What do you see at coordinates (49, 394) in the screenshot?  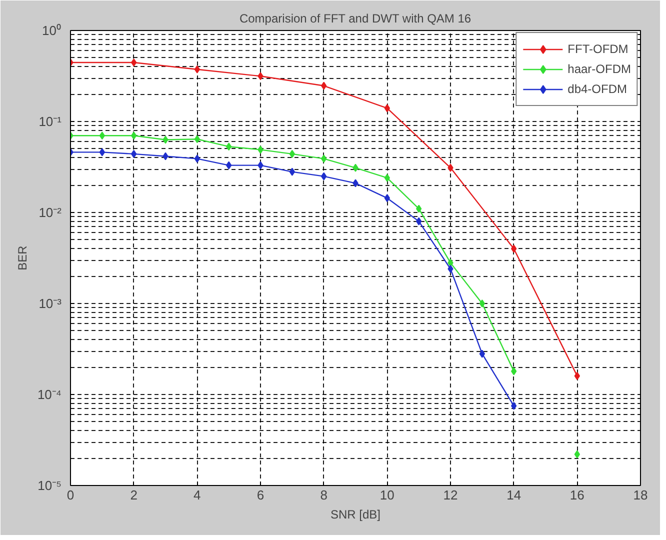 I see `y-tick-label: 10⁻⁴` at bounding box center [49, 394].